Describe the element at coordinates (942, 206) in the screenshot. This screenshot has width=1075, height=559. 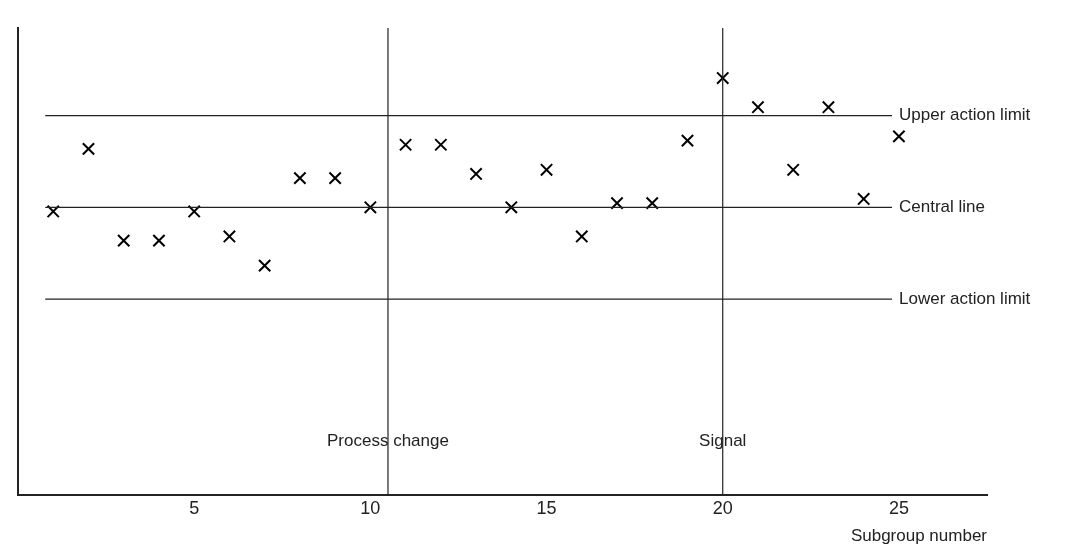
I see `ref-line-label: Central line` at that location.